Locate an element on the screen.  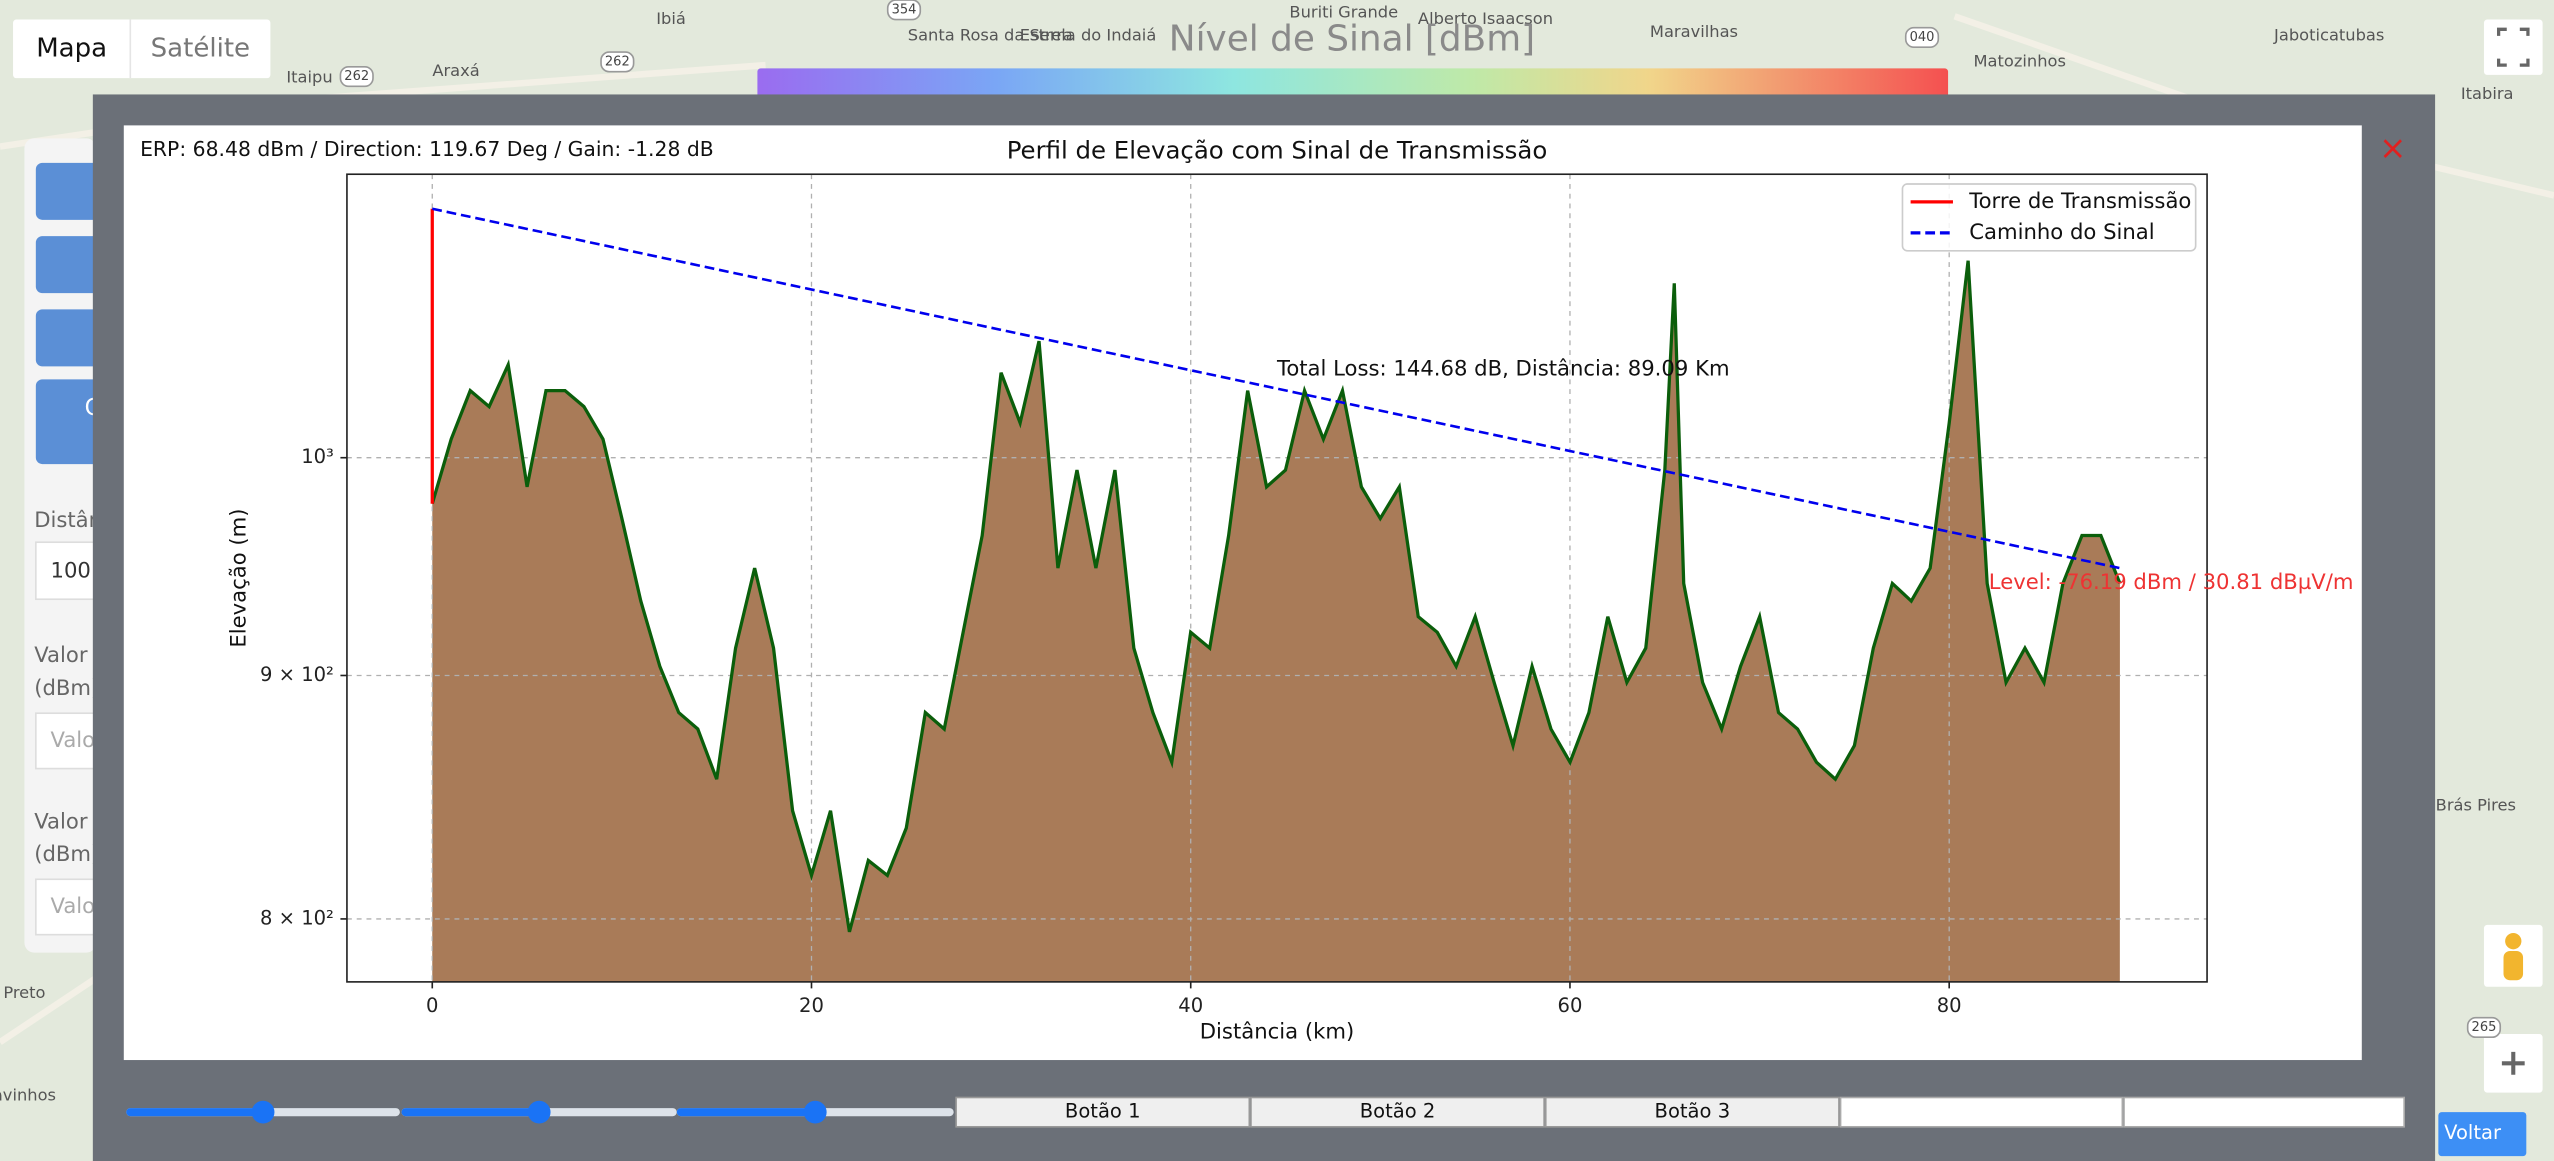
side-input-value: 100 is located at coordinates (70, 570).